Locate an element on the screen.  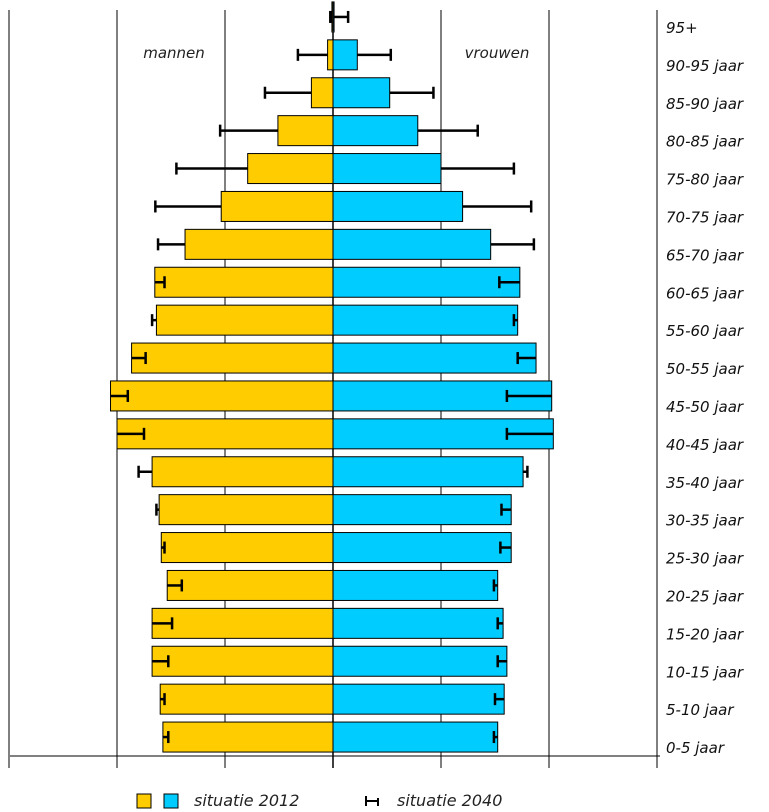
age-label: 5-10 jaar is located at coordinates (700, 710).